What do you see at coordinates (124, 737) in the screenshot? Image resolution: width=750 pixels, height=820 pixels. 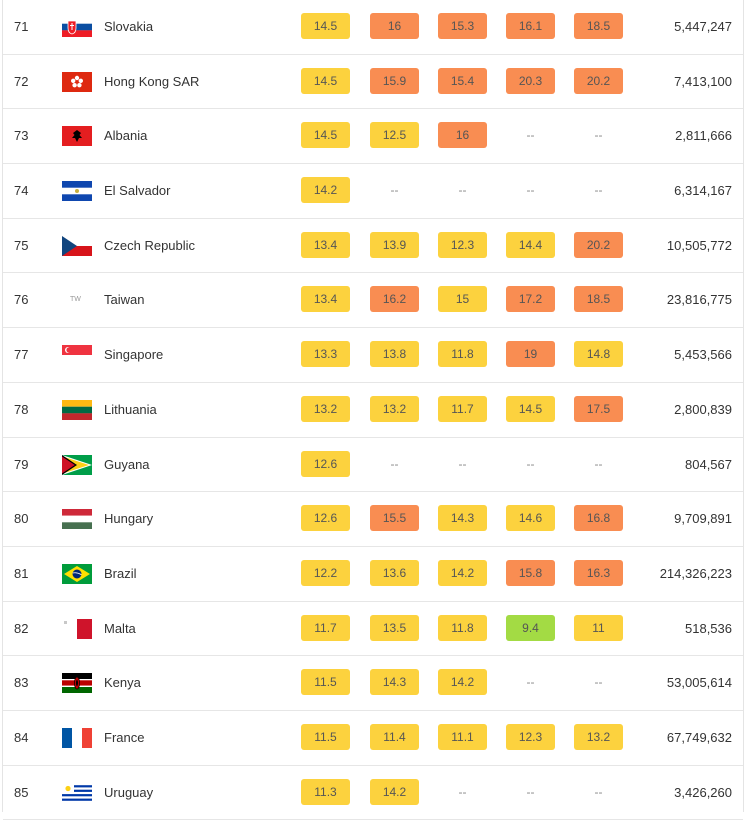 I see `country-name: France` at bounding box center [124, 737].